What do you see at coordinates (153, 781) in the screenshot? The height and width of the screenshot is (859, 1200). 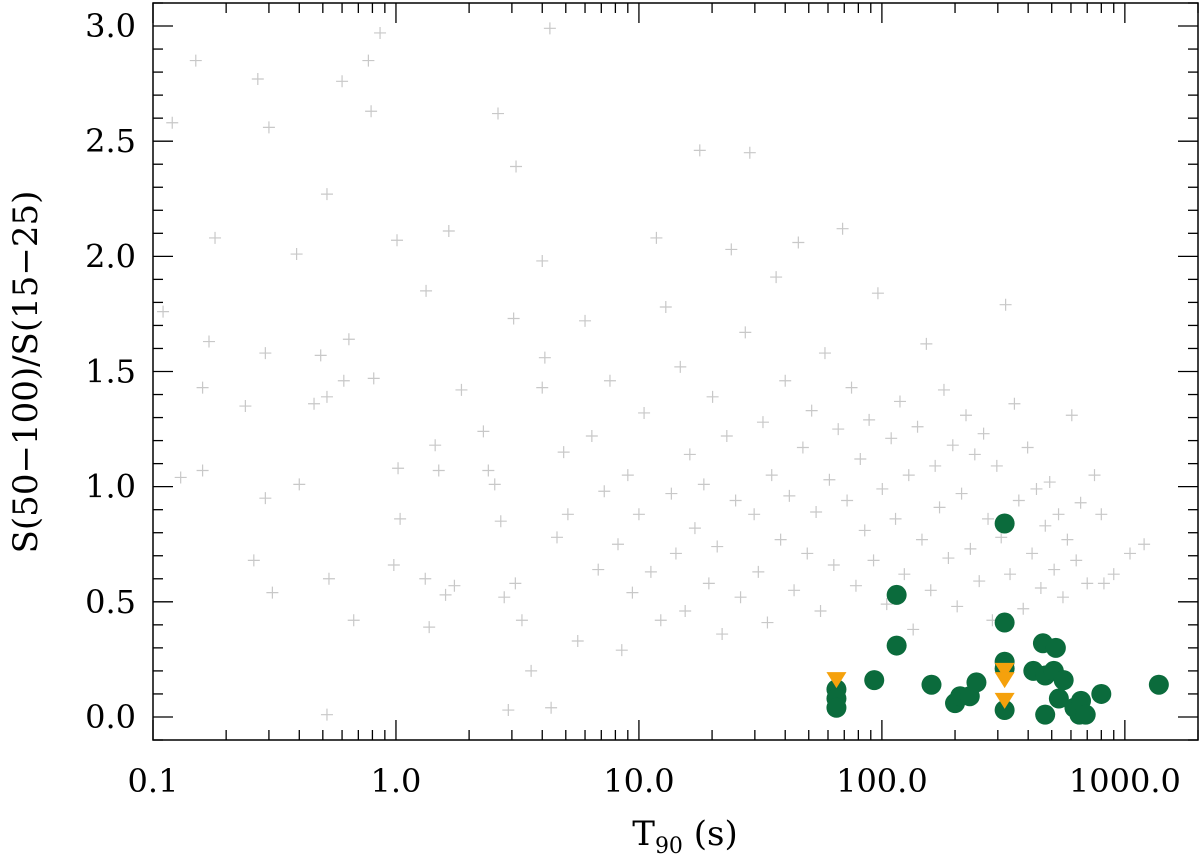 I see `x-tick-label: 0.1` at bounding box center [153, 781].